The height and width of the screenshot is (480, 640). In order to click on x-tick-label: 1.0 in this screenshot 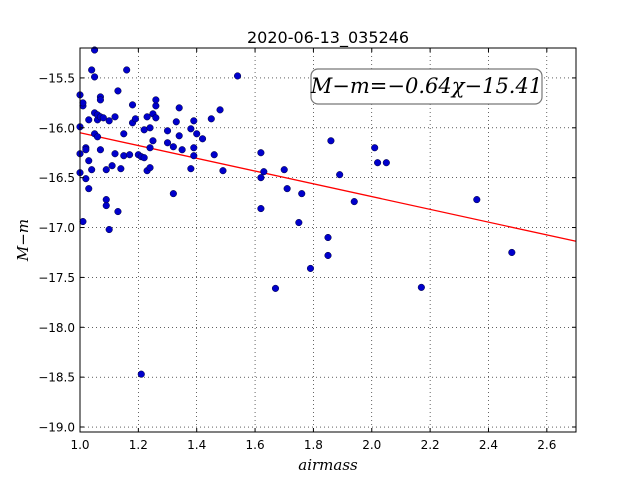, I will do `click(79, 445)`.